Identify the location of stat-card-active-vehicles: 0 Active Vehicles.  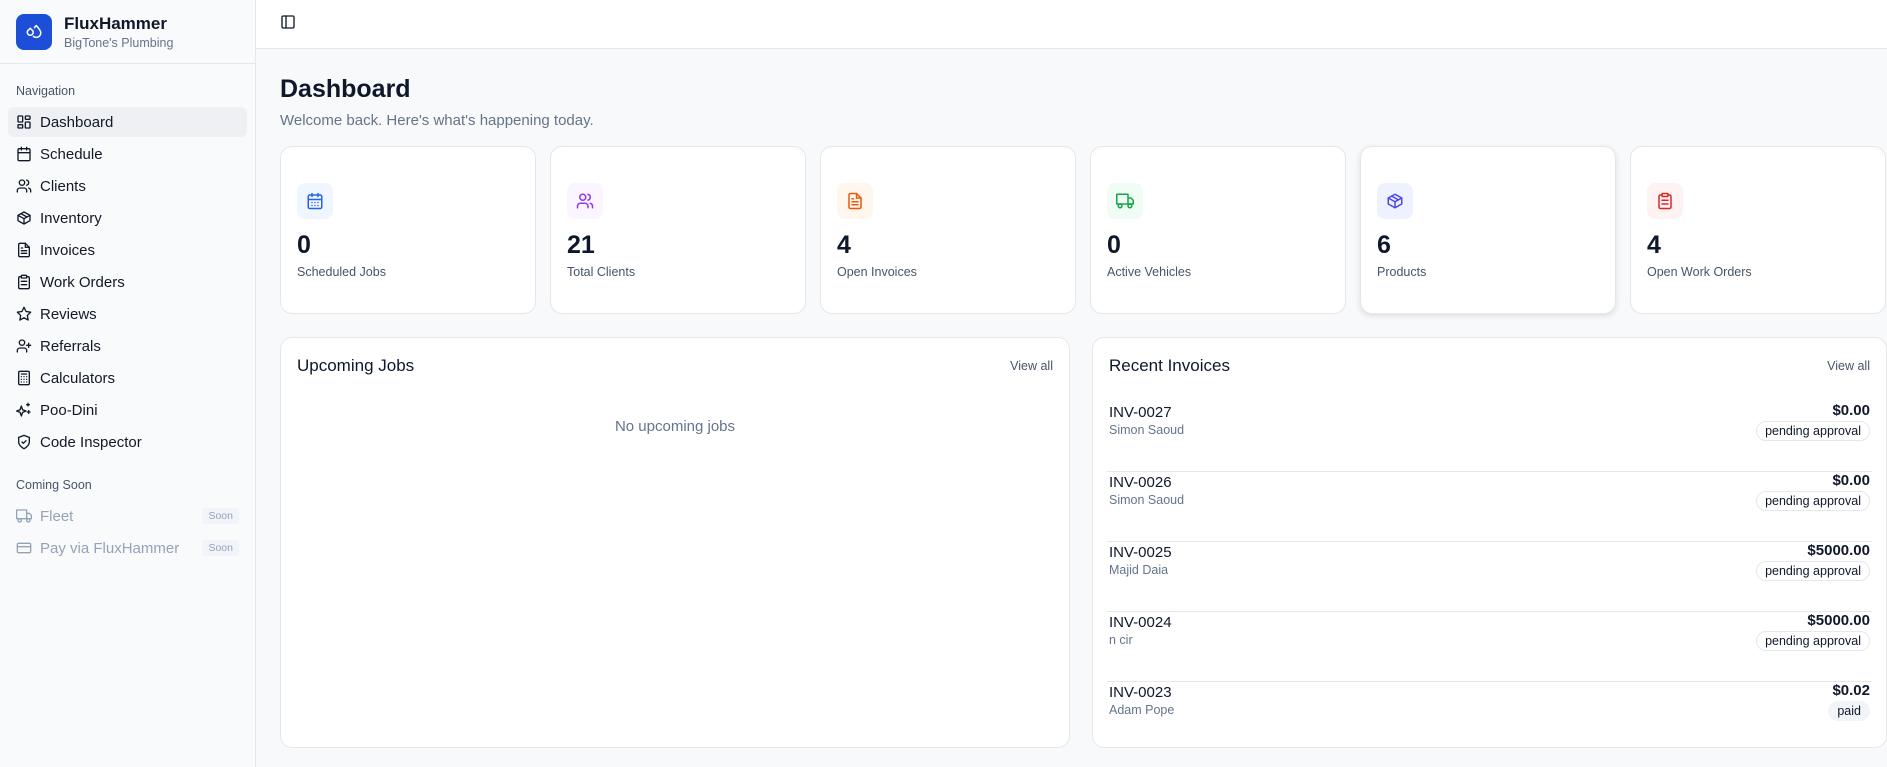
(1218, 230).